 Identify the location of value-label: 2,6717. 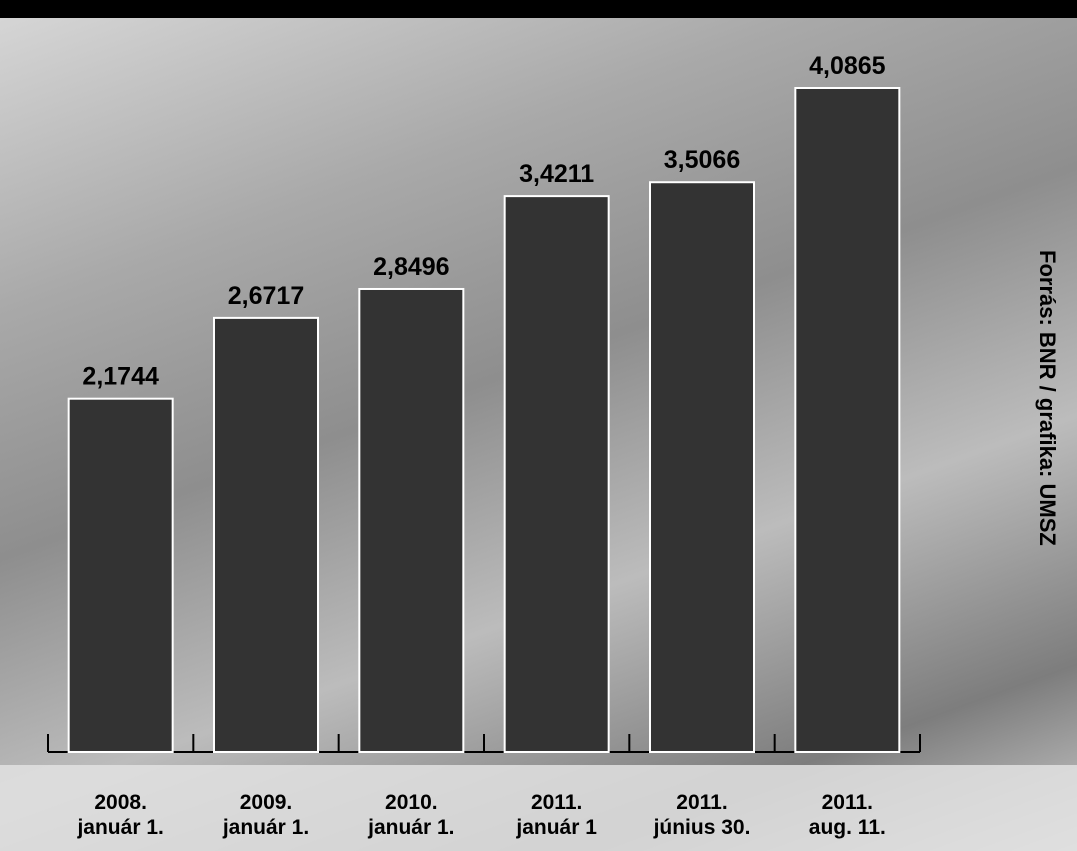
(266, 296).